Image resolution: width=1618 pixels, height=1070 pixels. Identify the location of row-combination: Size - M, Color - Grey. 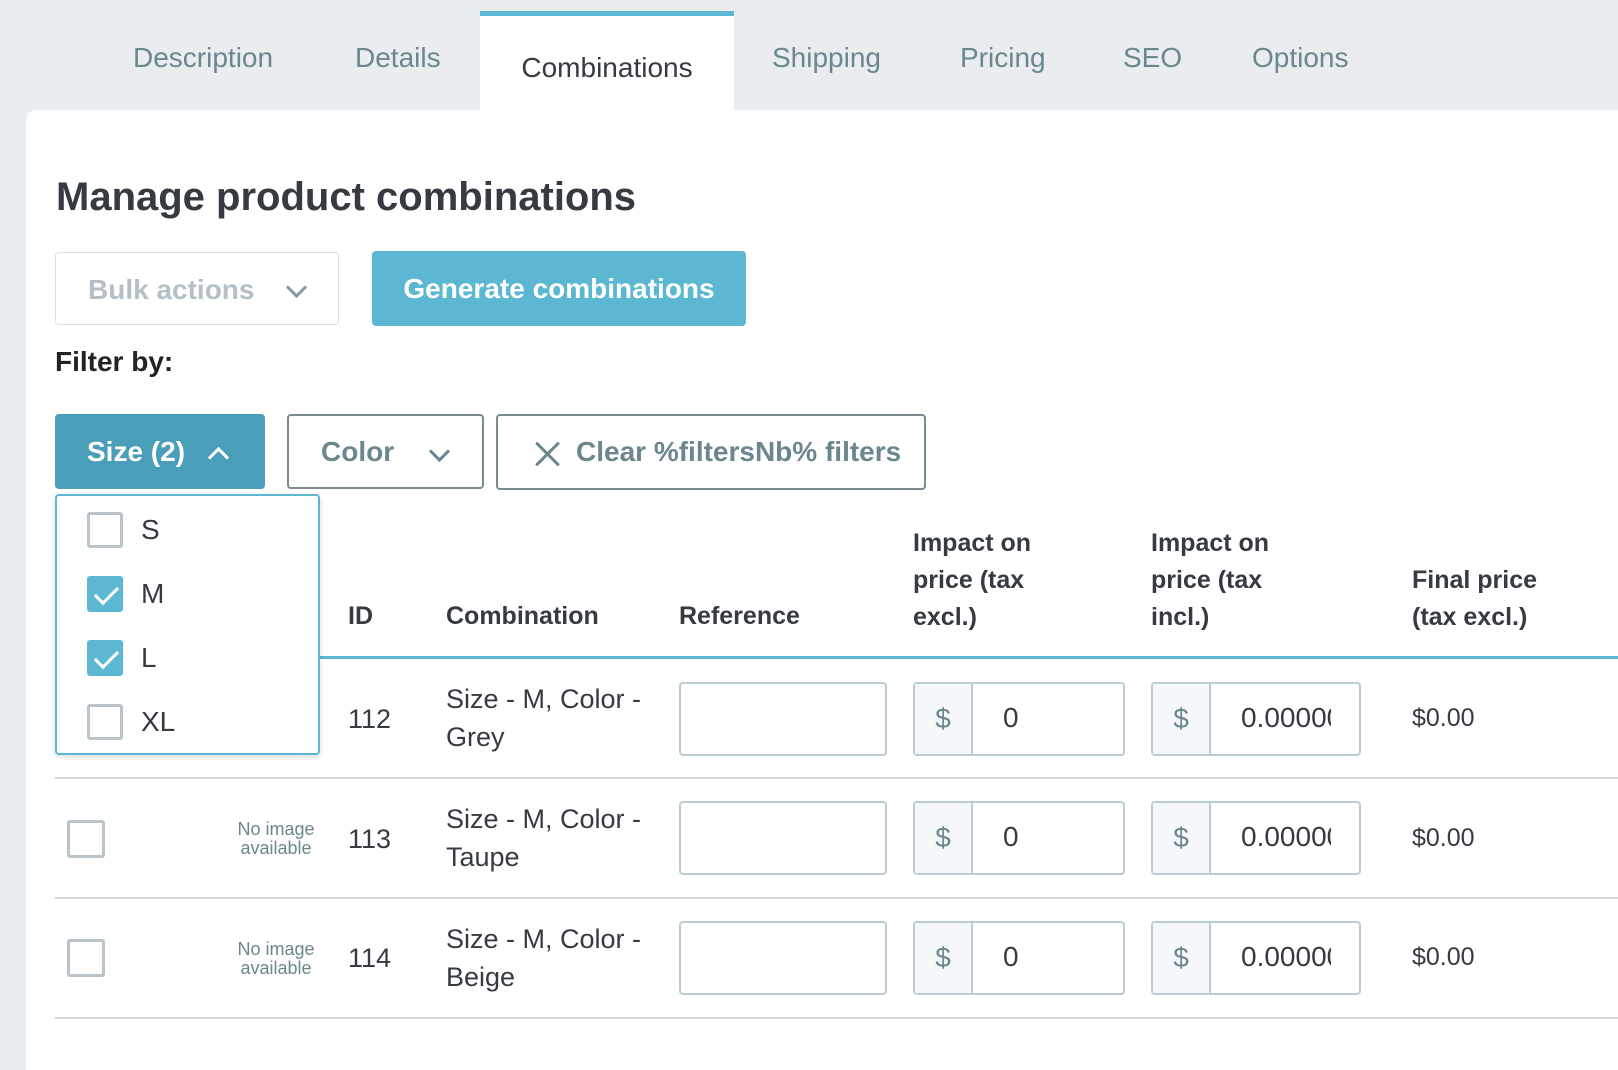
(543, 718).